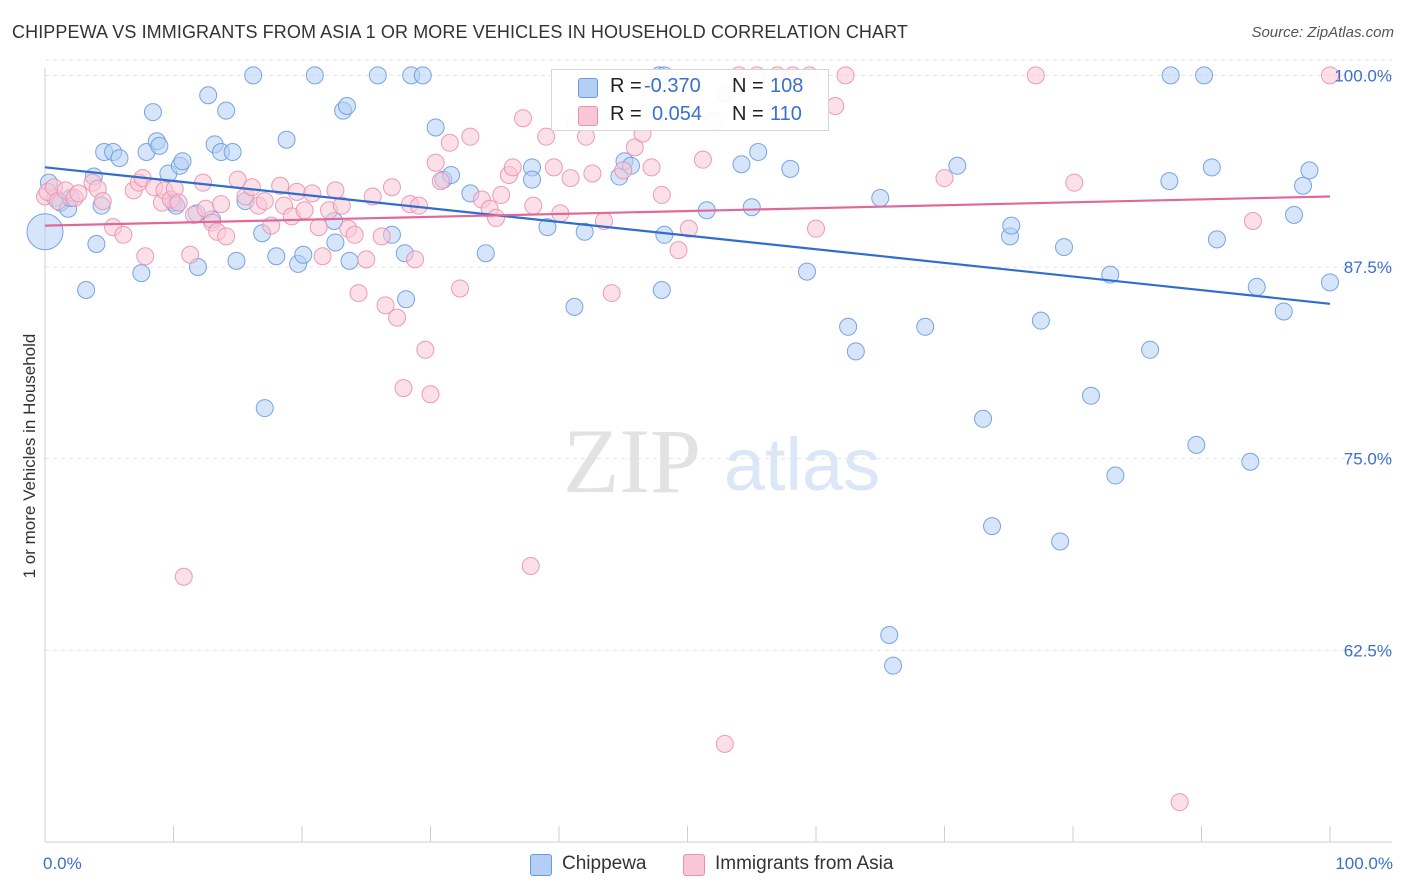 This screenshot has height=892, width=1406. Describe the element at coordinates (786, 114) in the screenshot. I see `n-value: 110` at that location.